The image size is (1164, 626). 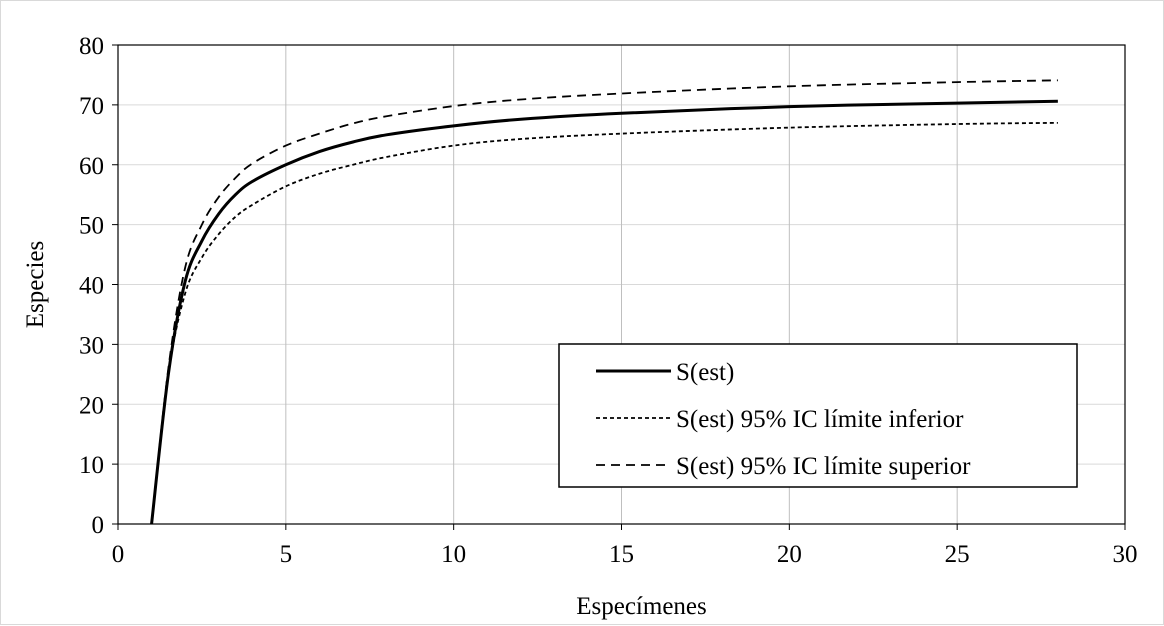 What do you see at coordinates (98, 525) in the screenshot?
I see `y-tick-label: 0` at bounding box center [98, 525].